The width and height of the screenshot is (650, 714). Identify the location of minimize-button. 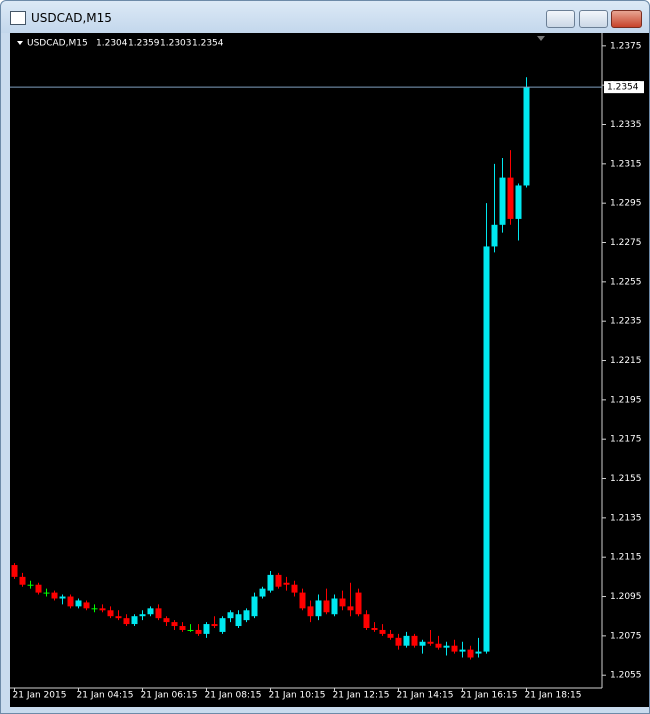
(560, 19).